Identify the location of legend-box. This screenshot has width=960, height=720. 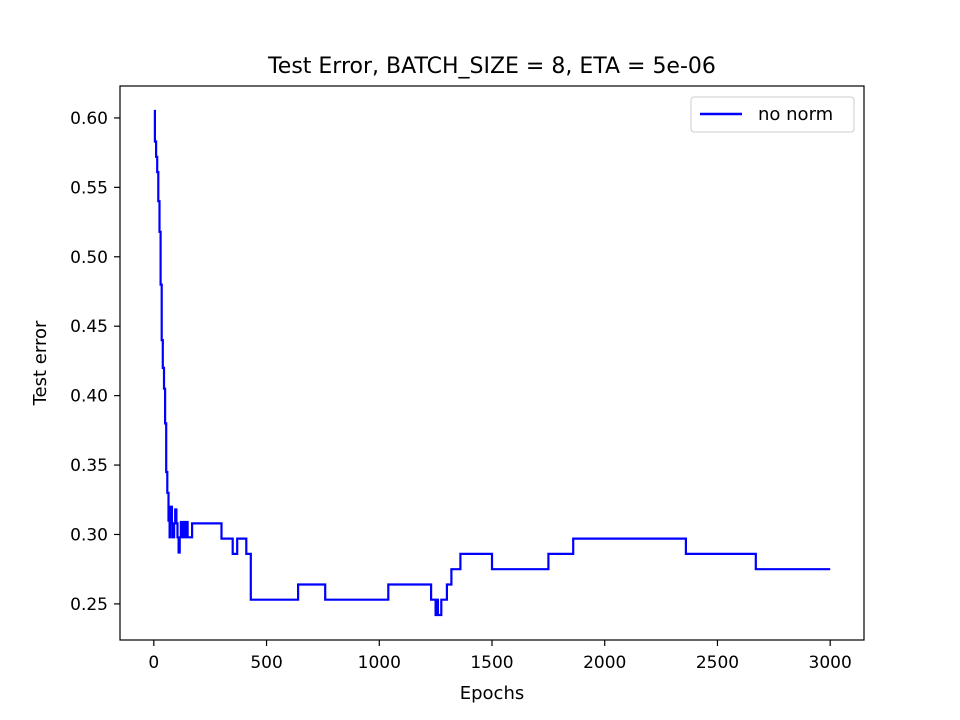
(772, 114).